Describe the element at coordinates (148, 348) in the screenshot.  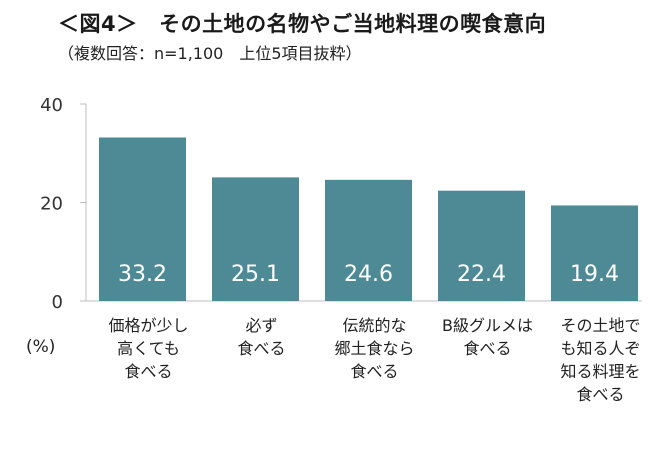
I see `category-label: 高くても` at that location.